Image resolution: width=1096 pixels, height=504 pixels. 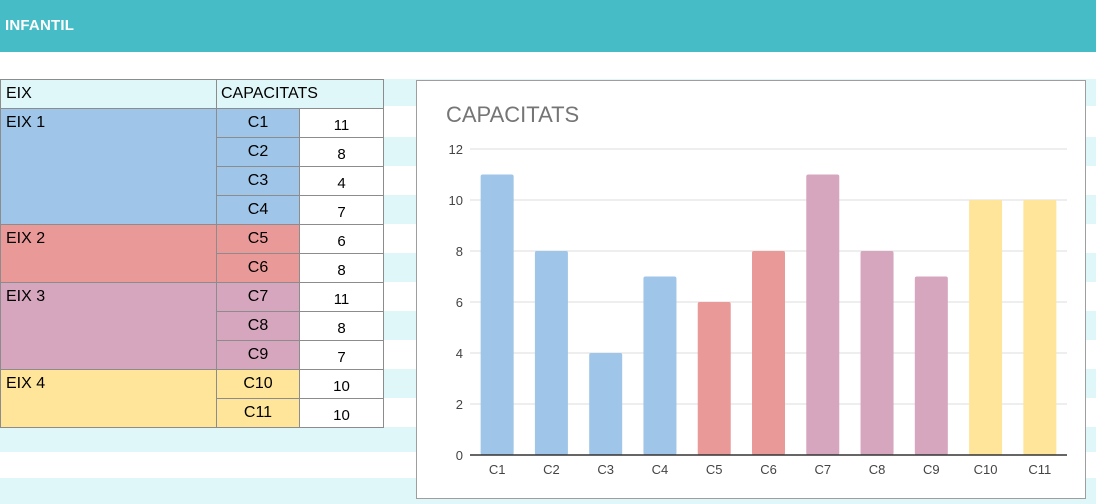 What do you see at coordinates (459, 455) in the screenshot?
I see `y-tick-label: 0` at bounding box center [459, 455].